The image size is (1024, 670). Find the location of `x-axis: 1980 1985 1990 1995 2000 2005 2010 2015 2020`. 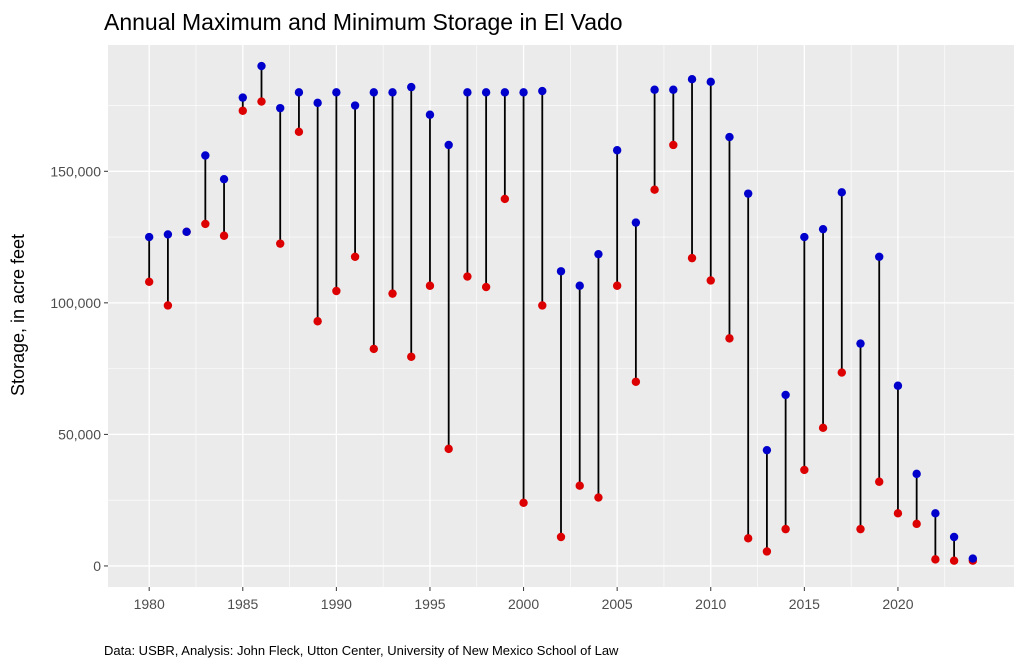

x-axis: 1980 1985 1990 1995 2000 2005 2010 2015 2020 is located at coordinates (524, 599).